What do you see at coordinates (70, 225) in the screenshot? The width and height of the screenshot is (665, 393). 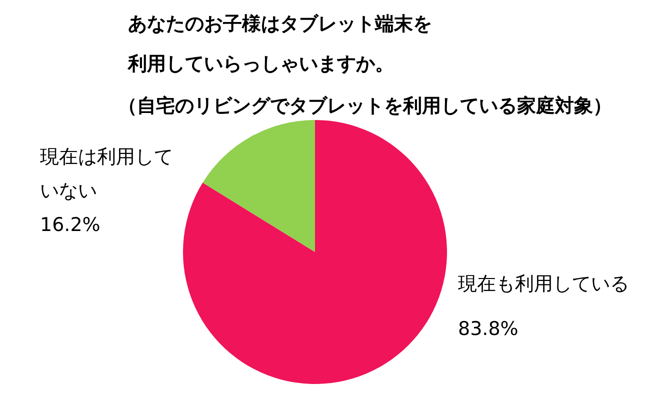 I see `data-label: 16.2%` at bounding box center [70, 225].